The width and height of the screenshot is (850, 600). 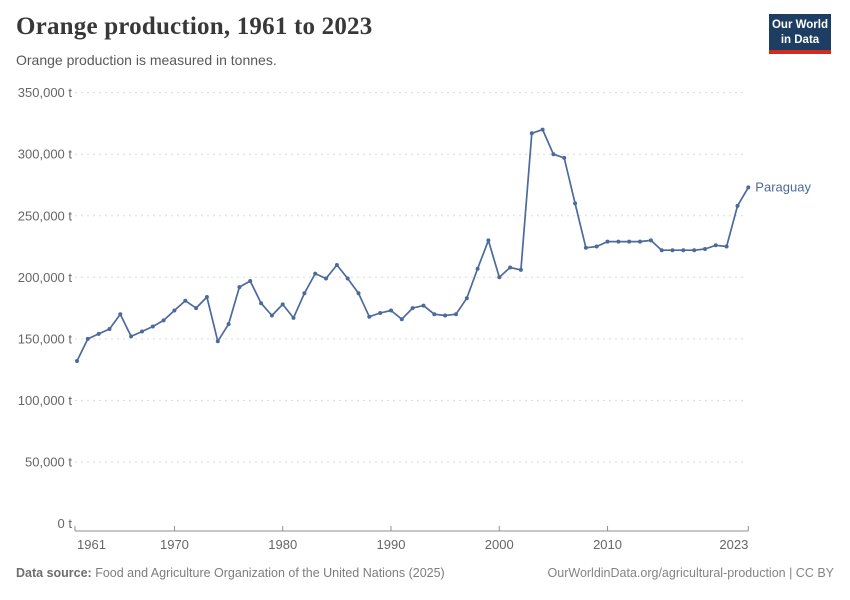 What do you see at coordinates (146, 60) in the screenshot?
I see `chart-subtitle: Orange production is measured in tonnes.` at bounding box center [146, 60].